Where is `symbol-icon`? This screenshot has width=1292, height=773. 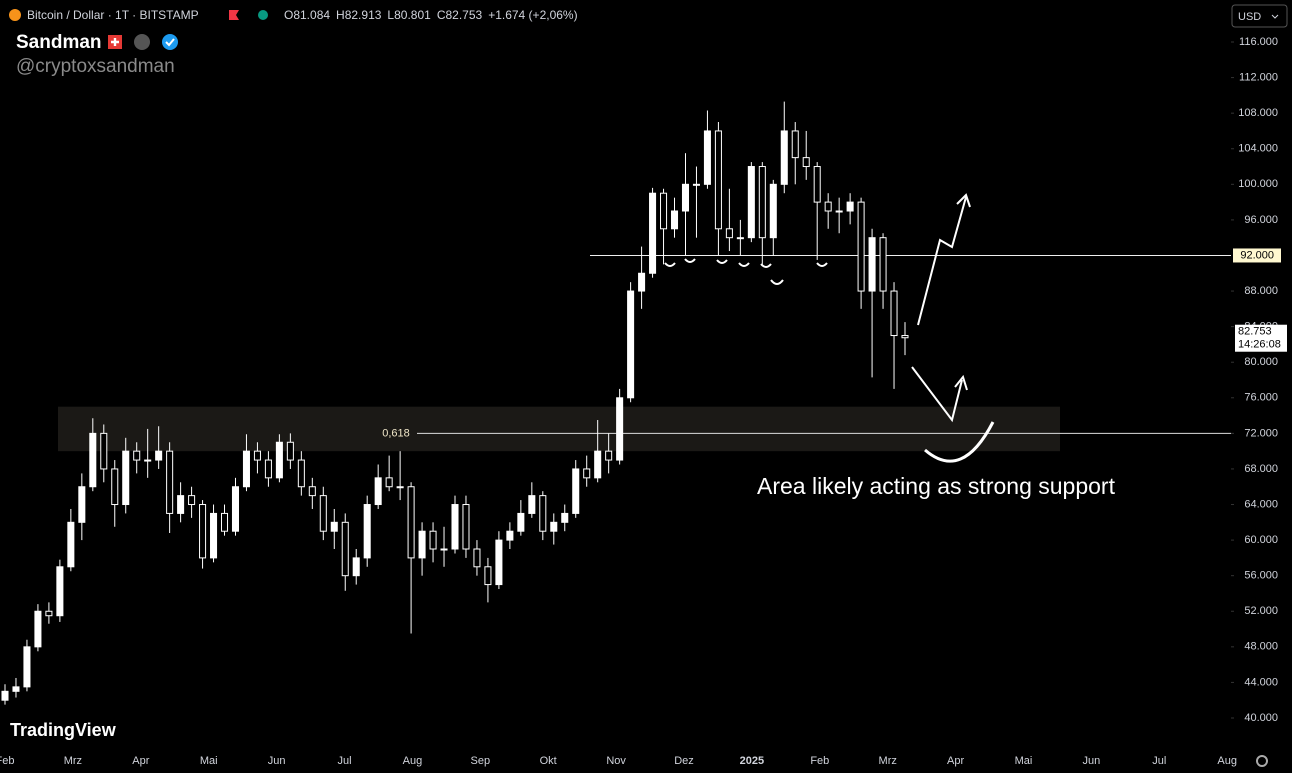
symbol-icon is located at coordinates (15, 15).